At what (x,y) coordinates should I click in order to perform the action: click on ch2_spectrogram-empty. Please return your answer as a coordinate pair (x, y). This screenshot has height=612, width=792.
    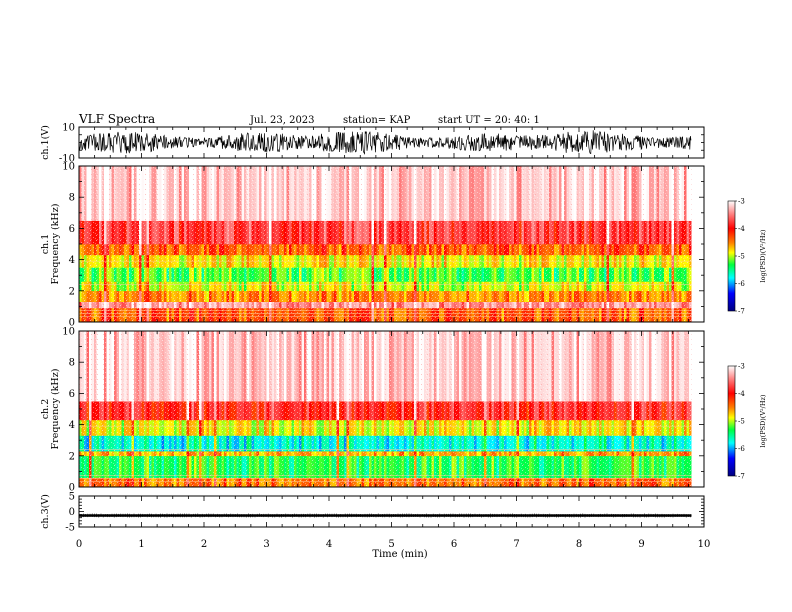
    Looking at the image, I should click on (697, 409).